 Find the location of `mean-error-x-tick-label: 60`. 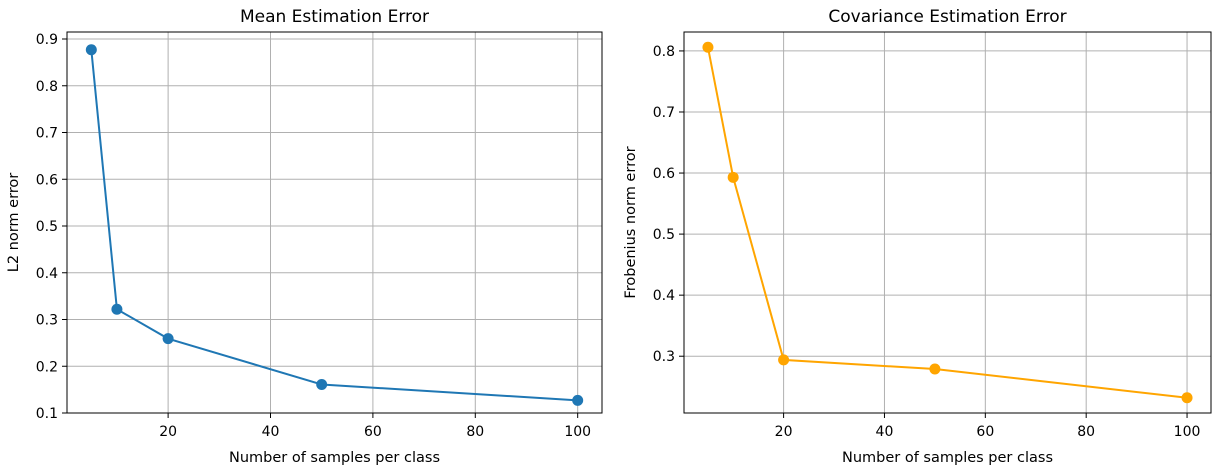

mean-error-x-tick-label: 60 is located at coordinates (373, 432).